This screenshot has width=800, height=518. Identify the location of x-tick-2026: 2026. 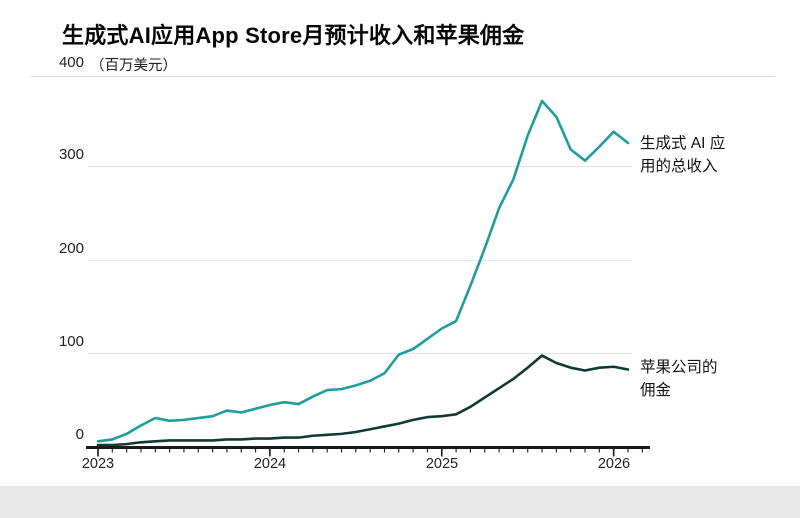
(614, 464).